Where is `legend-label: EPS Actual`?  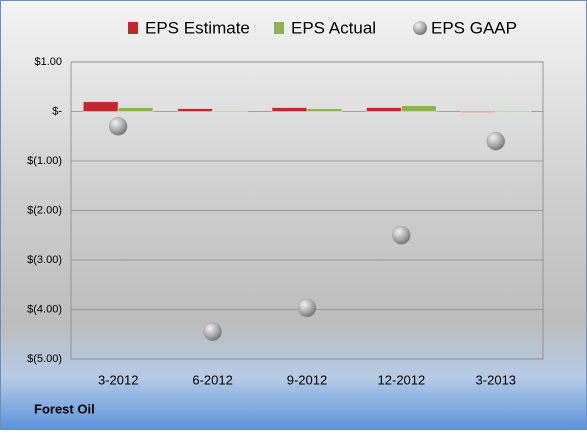
legend-label: EPS Actual is located at coordinates (333, 27).